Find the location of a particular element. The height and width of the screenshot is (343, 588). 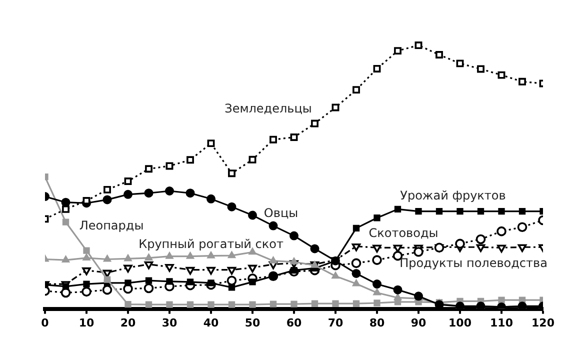

series-label: Овцы is located at coordinates (281, 213).